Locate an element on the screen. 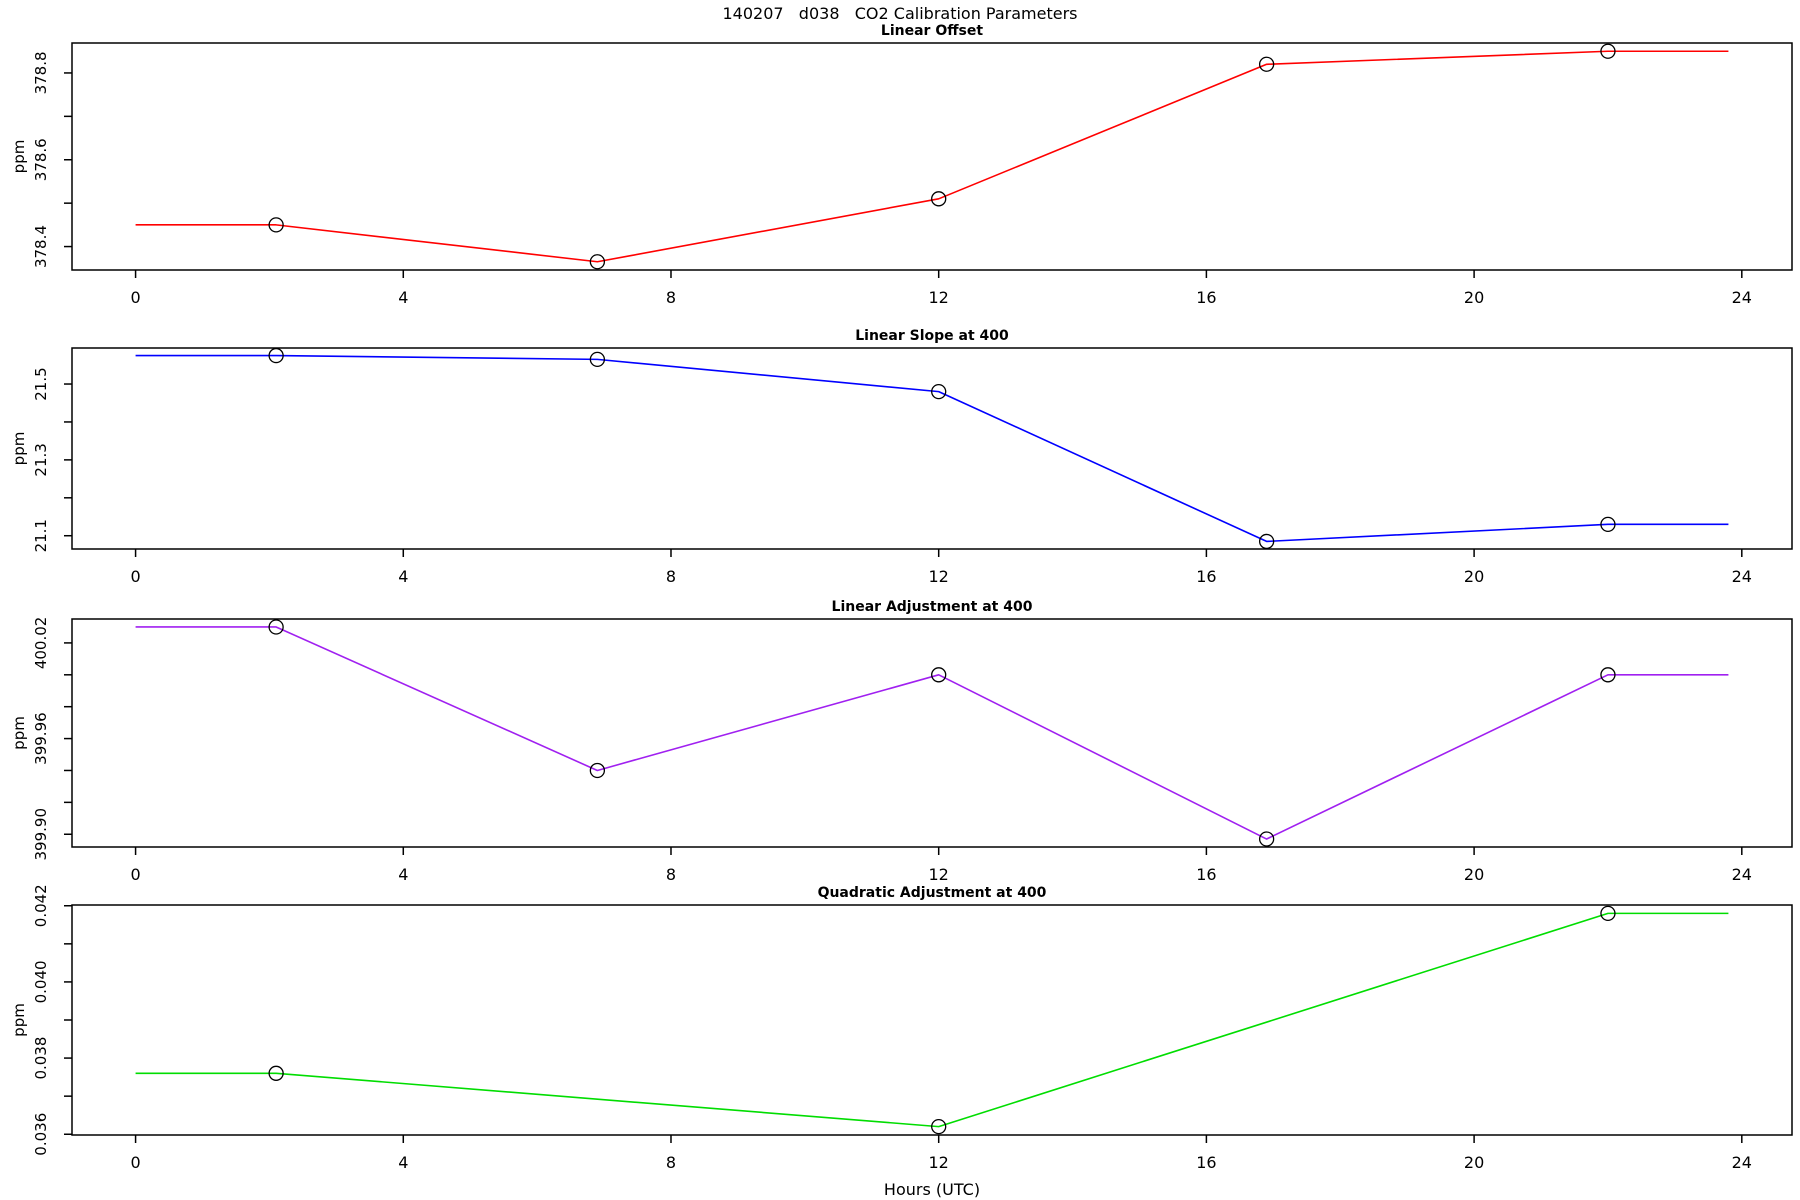  series-line is located at coordinates (932, 448).